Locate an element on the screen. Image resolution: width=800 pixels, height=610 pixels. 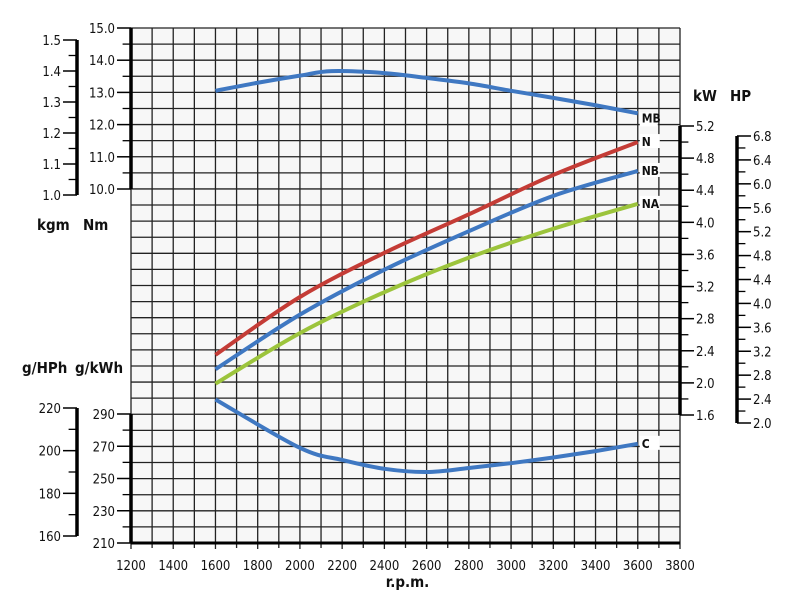
power_kw-tick-label: 4.8 is located at coordinates (705, 159).